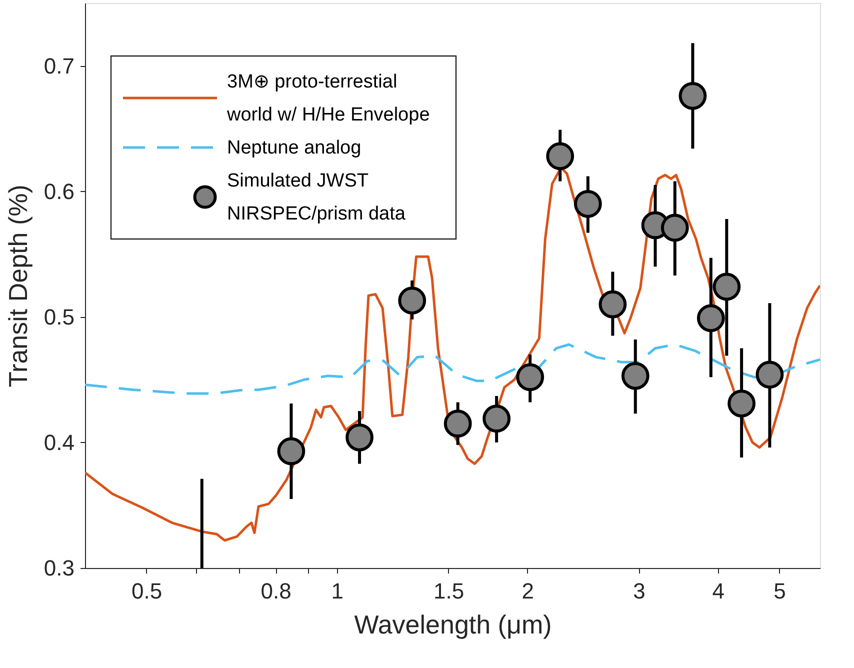  What do you see at coordinates (59, 317) in the screenshot?
I see `y-tick-label: 0.5` at bounding box center [59, 317].